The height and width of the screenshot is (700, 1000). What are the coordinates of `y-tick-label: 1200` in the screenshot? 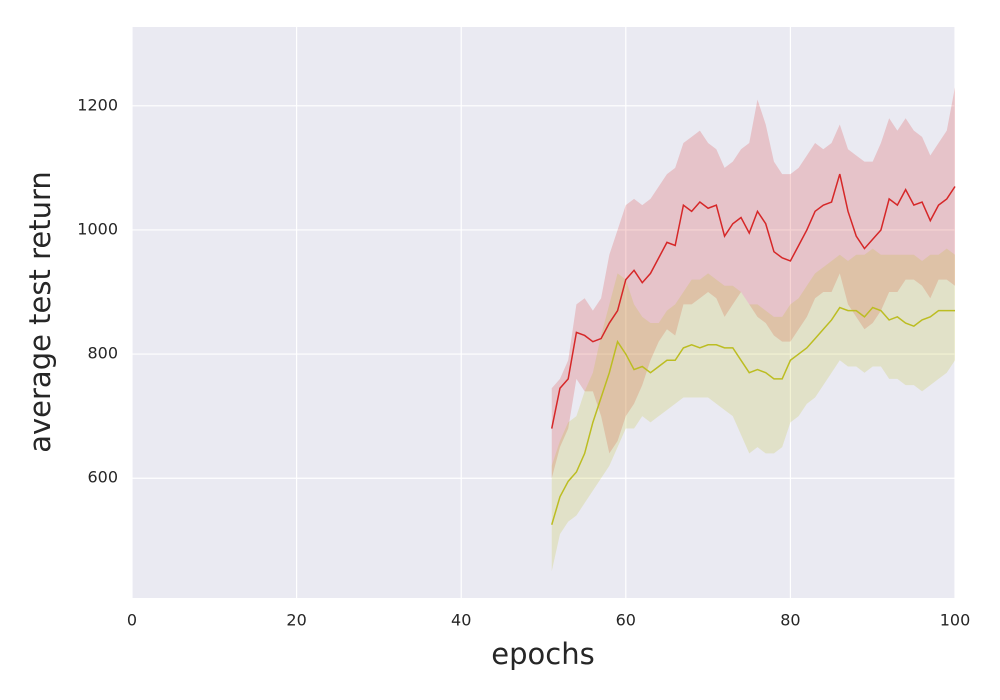 It's located at (97, 104).